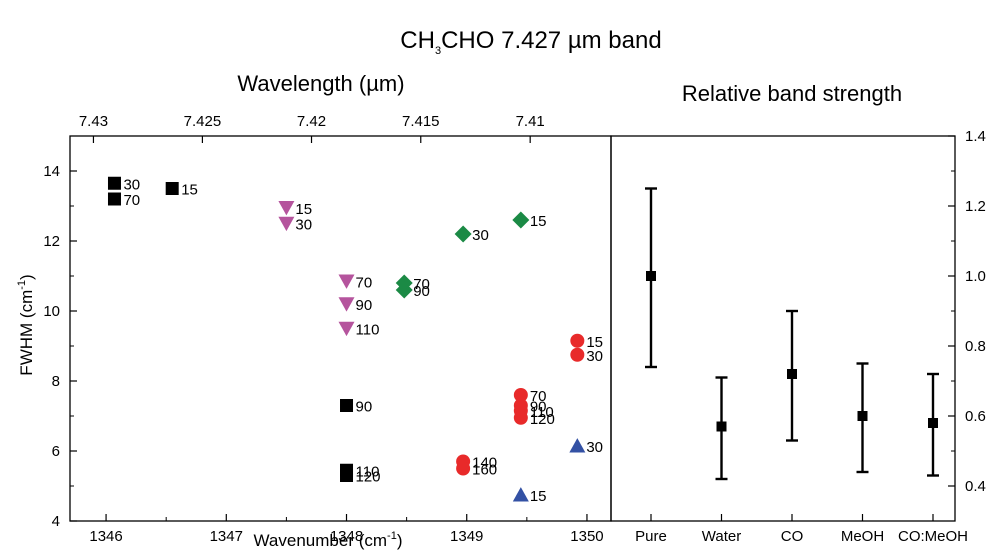 The height and width of the screenshot is (551, 1008). What do you see at coordinates (651, 536) in the screenshot?
I see `category-label: Pure` at bounding box center [651, 536].